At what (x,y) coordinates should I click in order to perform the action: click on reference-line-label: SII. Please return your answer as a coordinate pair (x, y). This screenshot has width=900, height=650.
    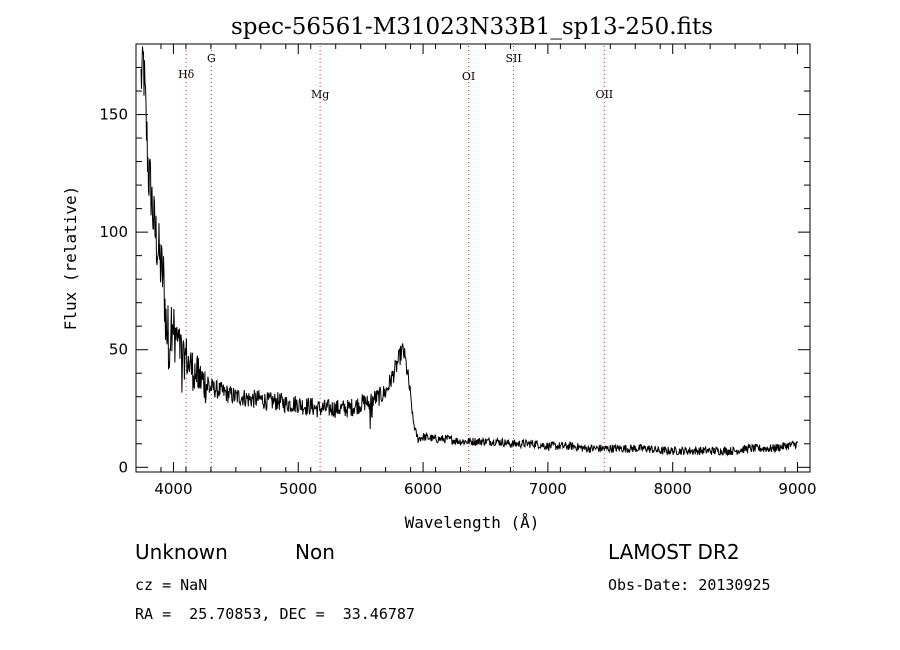
    Looking at the image, I should click on (513, 58).